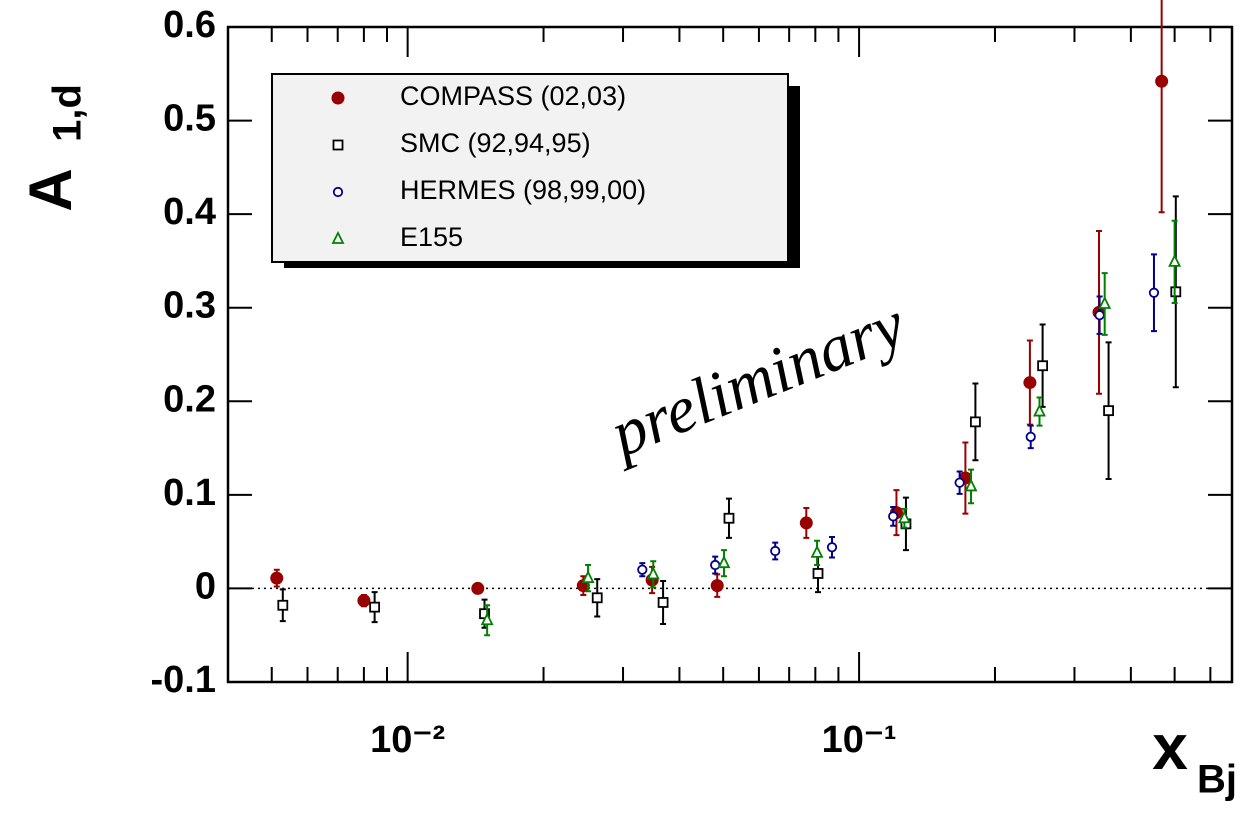 The height and width of the screenshot is (814, 1245). What do you see at coordinates (183, 680) in the screenshot?
I see `y-tick-label: -0.1` at bounding box center [183, 680].